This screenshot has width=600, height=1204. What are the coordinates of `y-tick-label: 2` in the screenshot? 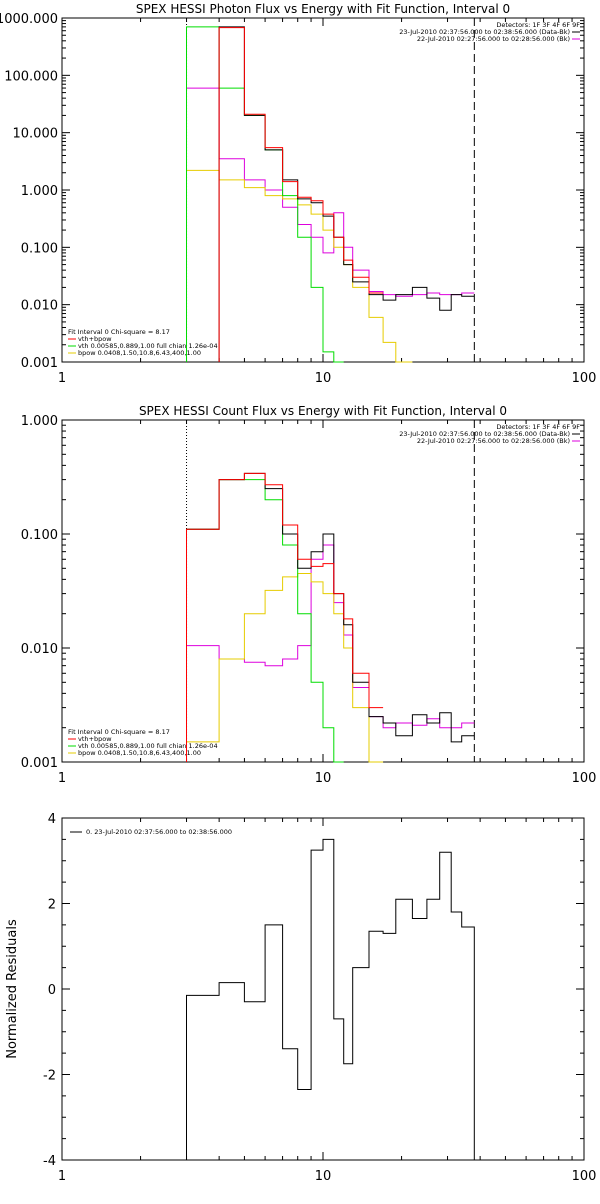 It's located at (52, 905).